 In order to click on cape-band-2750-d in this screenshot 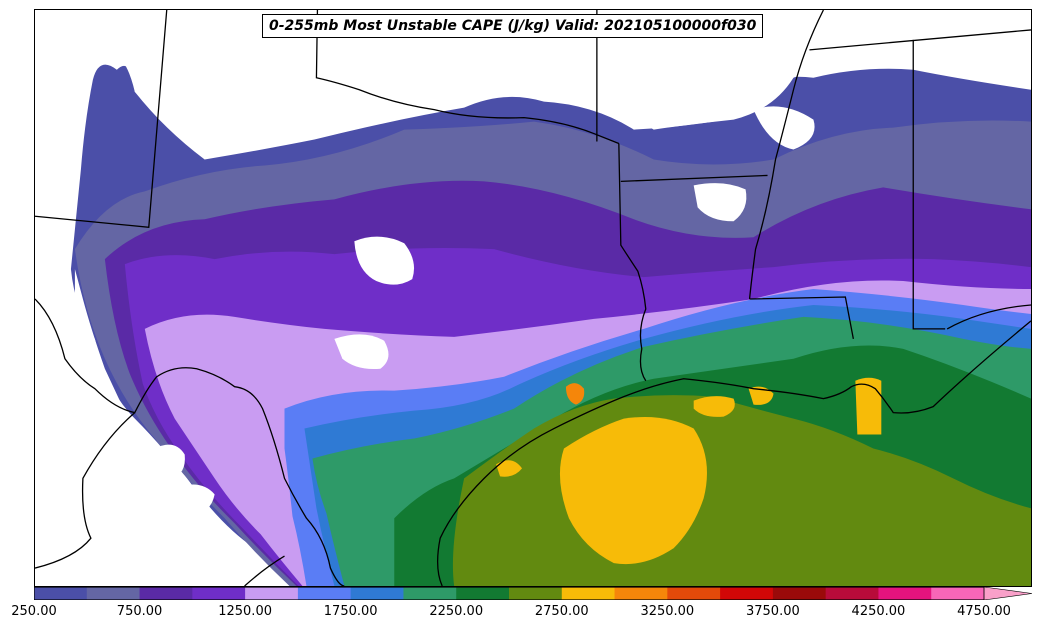, I will do `click(868, 406)`.